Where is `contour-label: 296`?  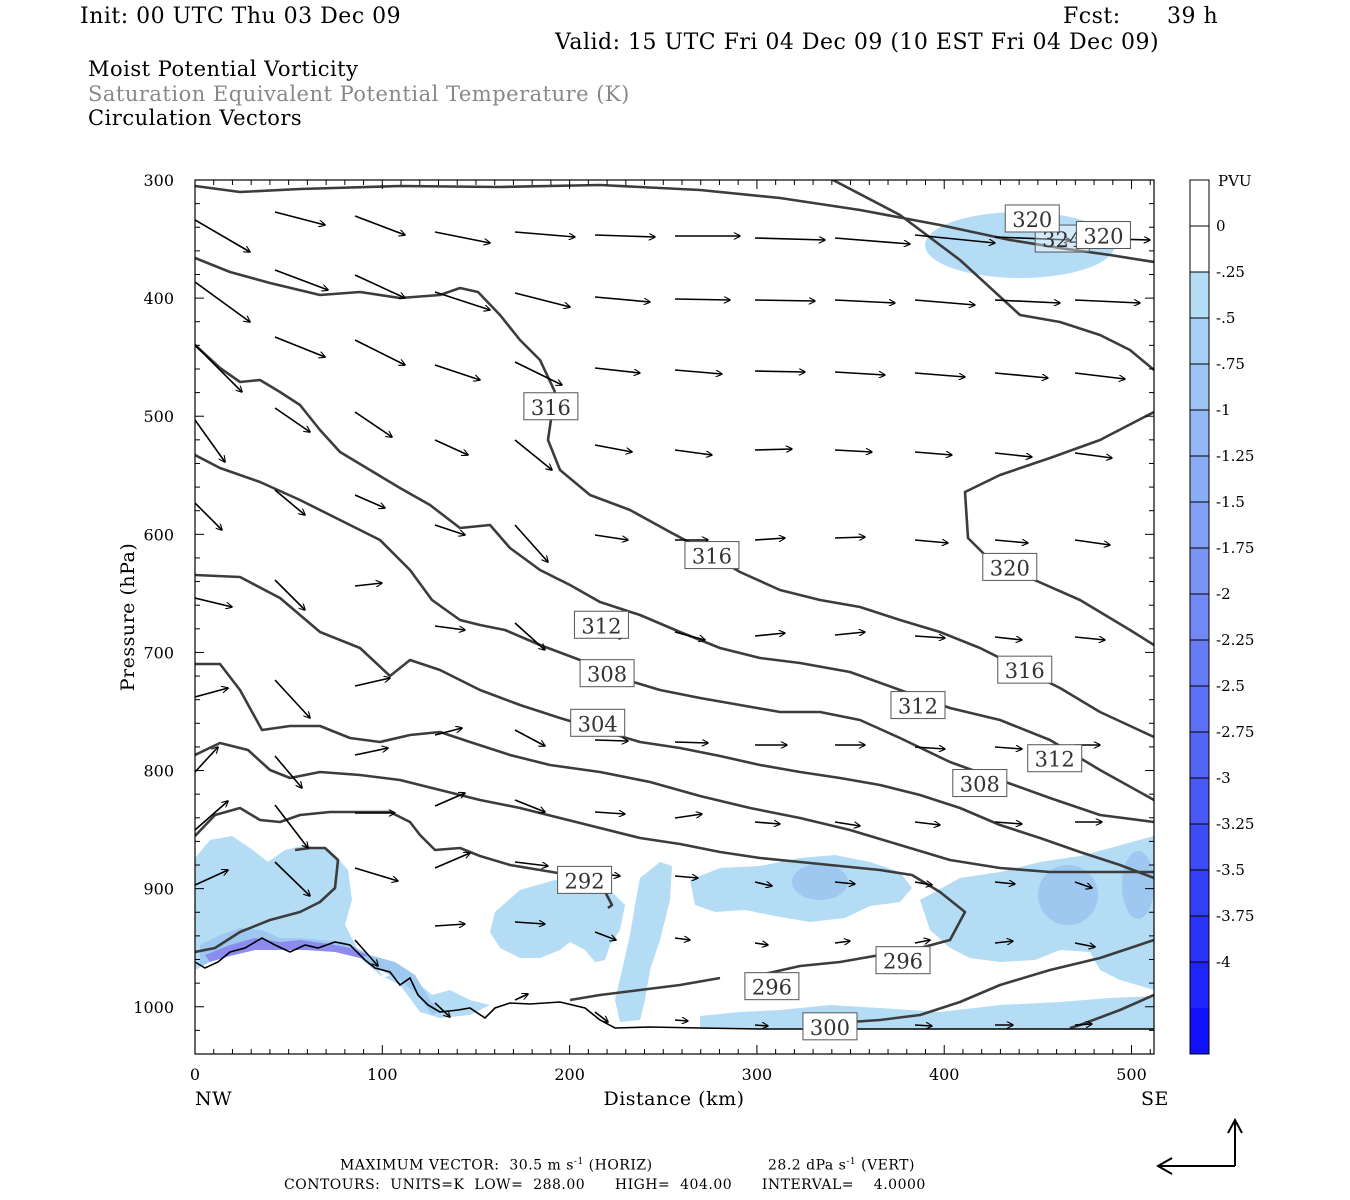 contour-label: 296 is located at coordinates (903, 960).